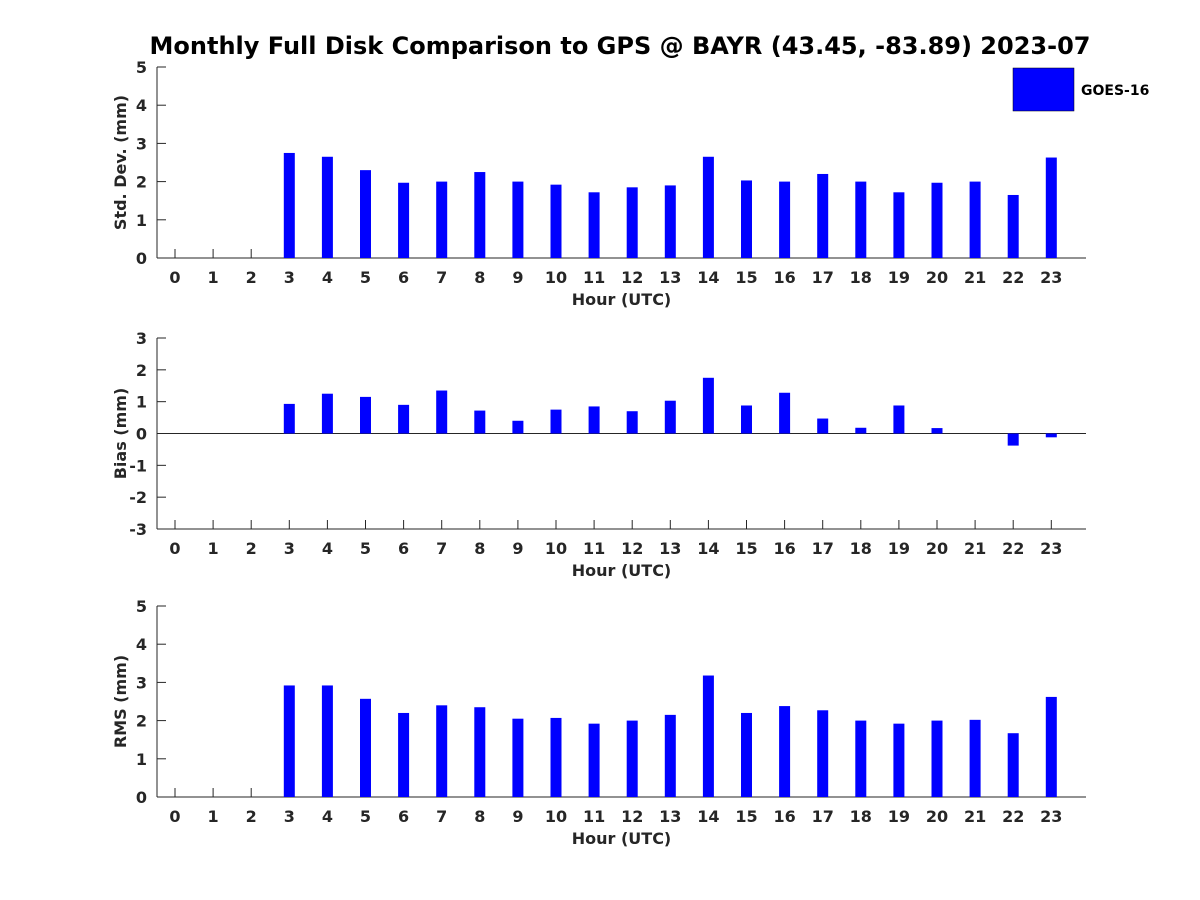 The width and height of the screenshot is (1200, 900). I want to click on y-tick-label: -2, so click(138, 497).